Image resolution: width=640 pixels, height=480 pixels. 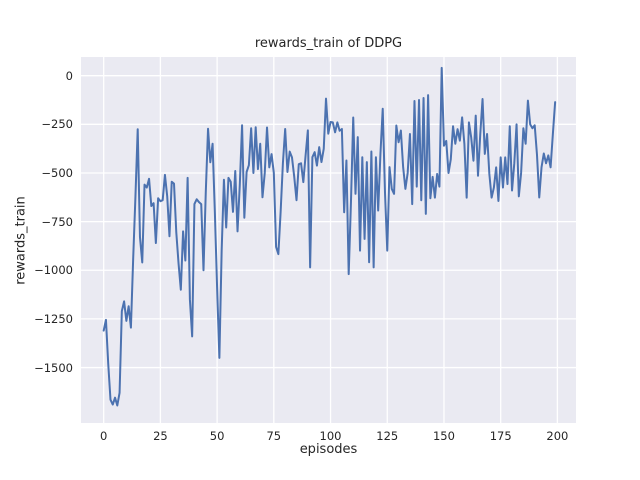 What do you see at coordinates (53, 318) in the screenshot?
I see `y-tick-label: −1250` at bounding box center [53, 318].